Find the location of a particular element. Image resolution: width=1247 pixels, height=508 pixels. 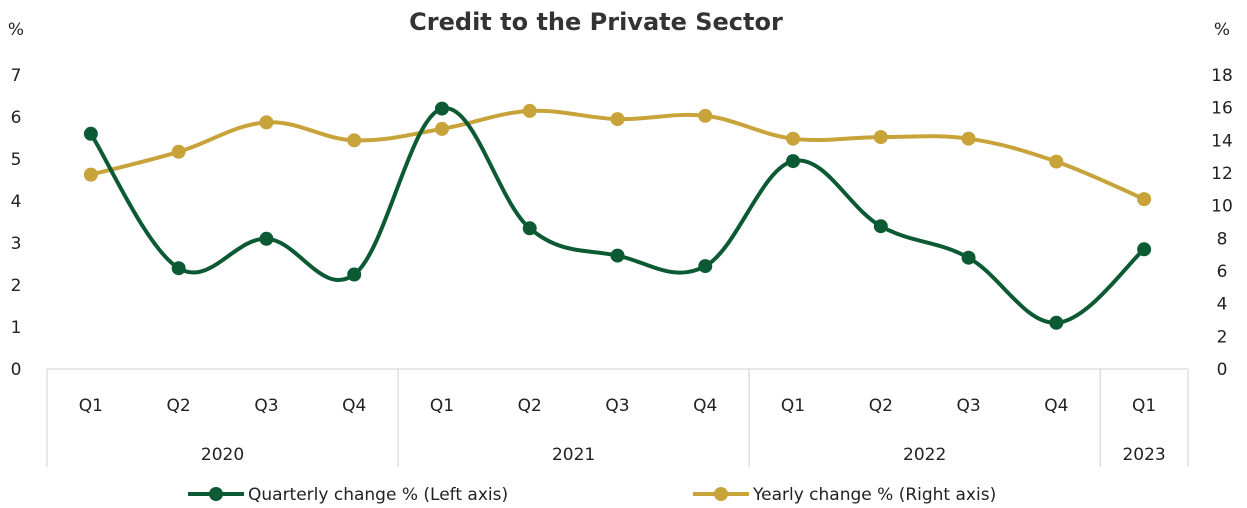

legend-item: Quarterly change % (Left axis) is located at coordinates (348, 495).